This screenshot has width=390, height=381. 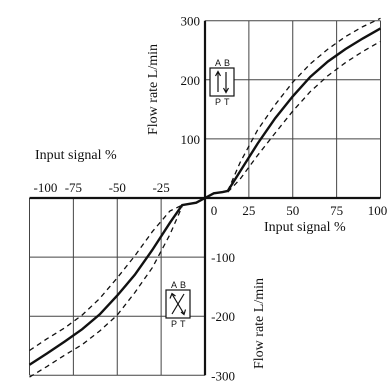 What do you see at coordinates (76, 155) in the screenshot?
I see `x-axis-label-left: Input signal %` at bounding box center [76, 155].